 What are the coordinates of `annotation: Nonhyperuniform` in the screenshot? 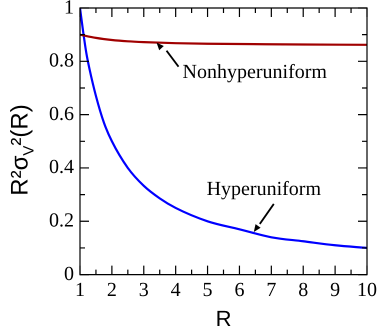 It's located at (255, 71).